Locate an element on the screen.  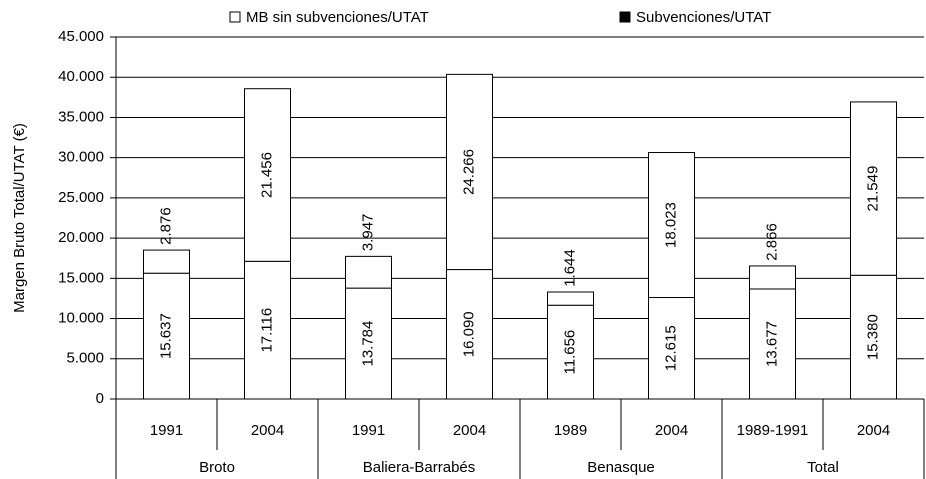
value-label: 2.866 is located at coordinates (771, 242).